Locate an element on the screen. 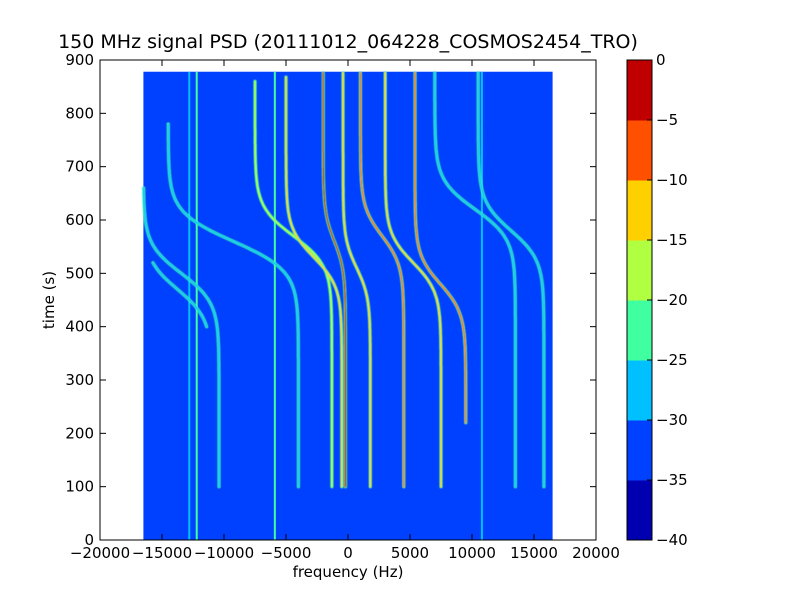 This screenshot has width=800, height=600. colorbar: 0 −5 −10 −15 −20 −25 −30 −35 −40 is located at coordinates (657, 300).